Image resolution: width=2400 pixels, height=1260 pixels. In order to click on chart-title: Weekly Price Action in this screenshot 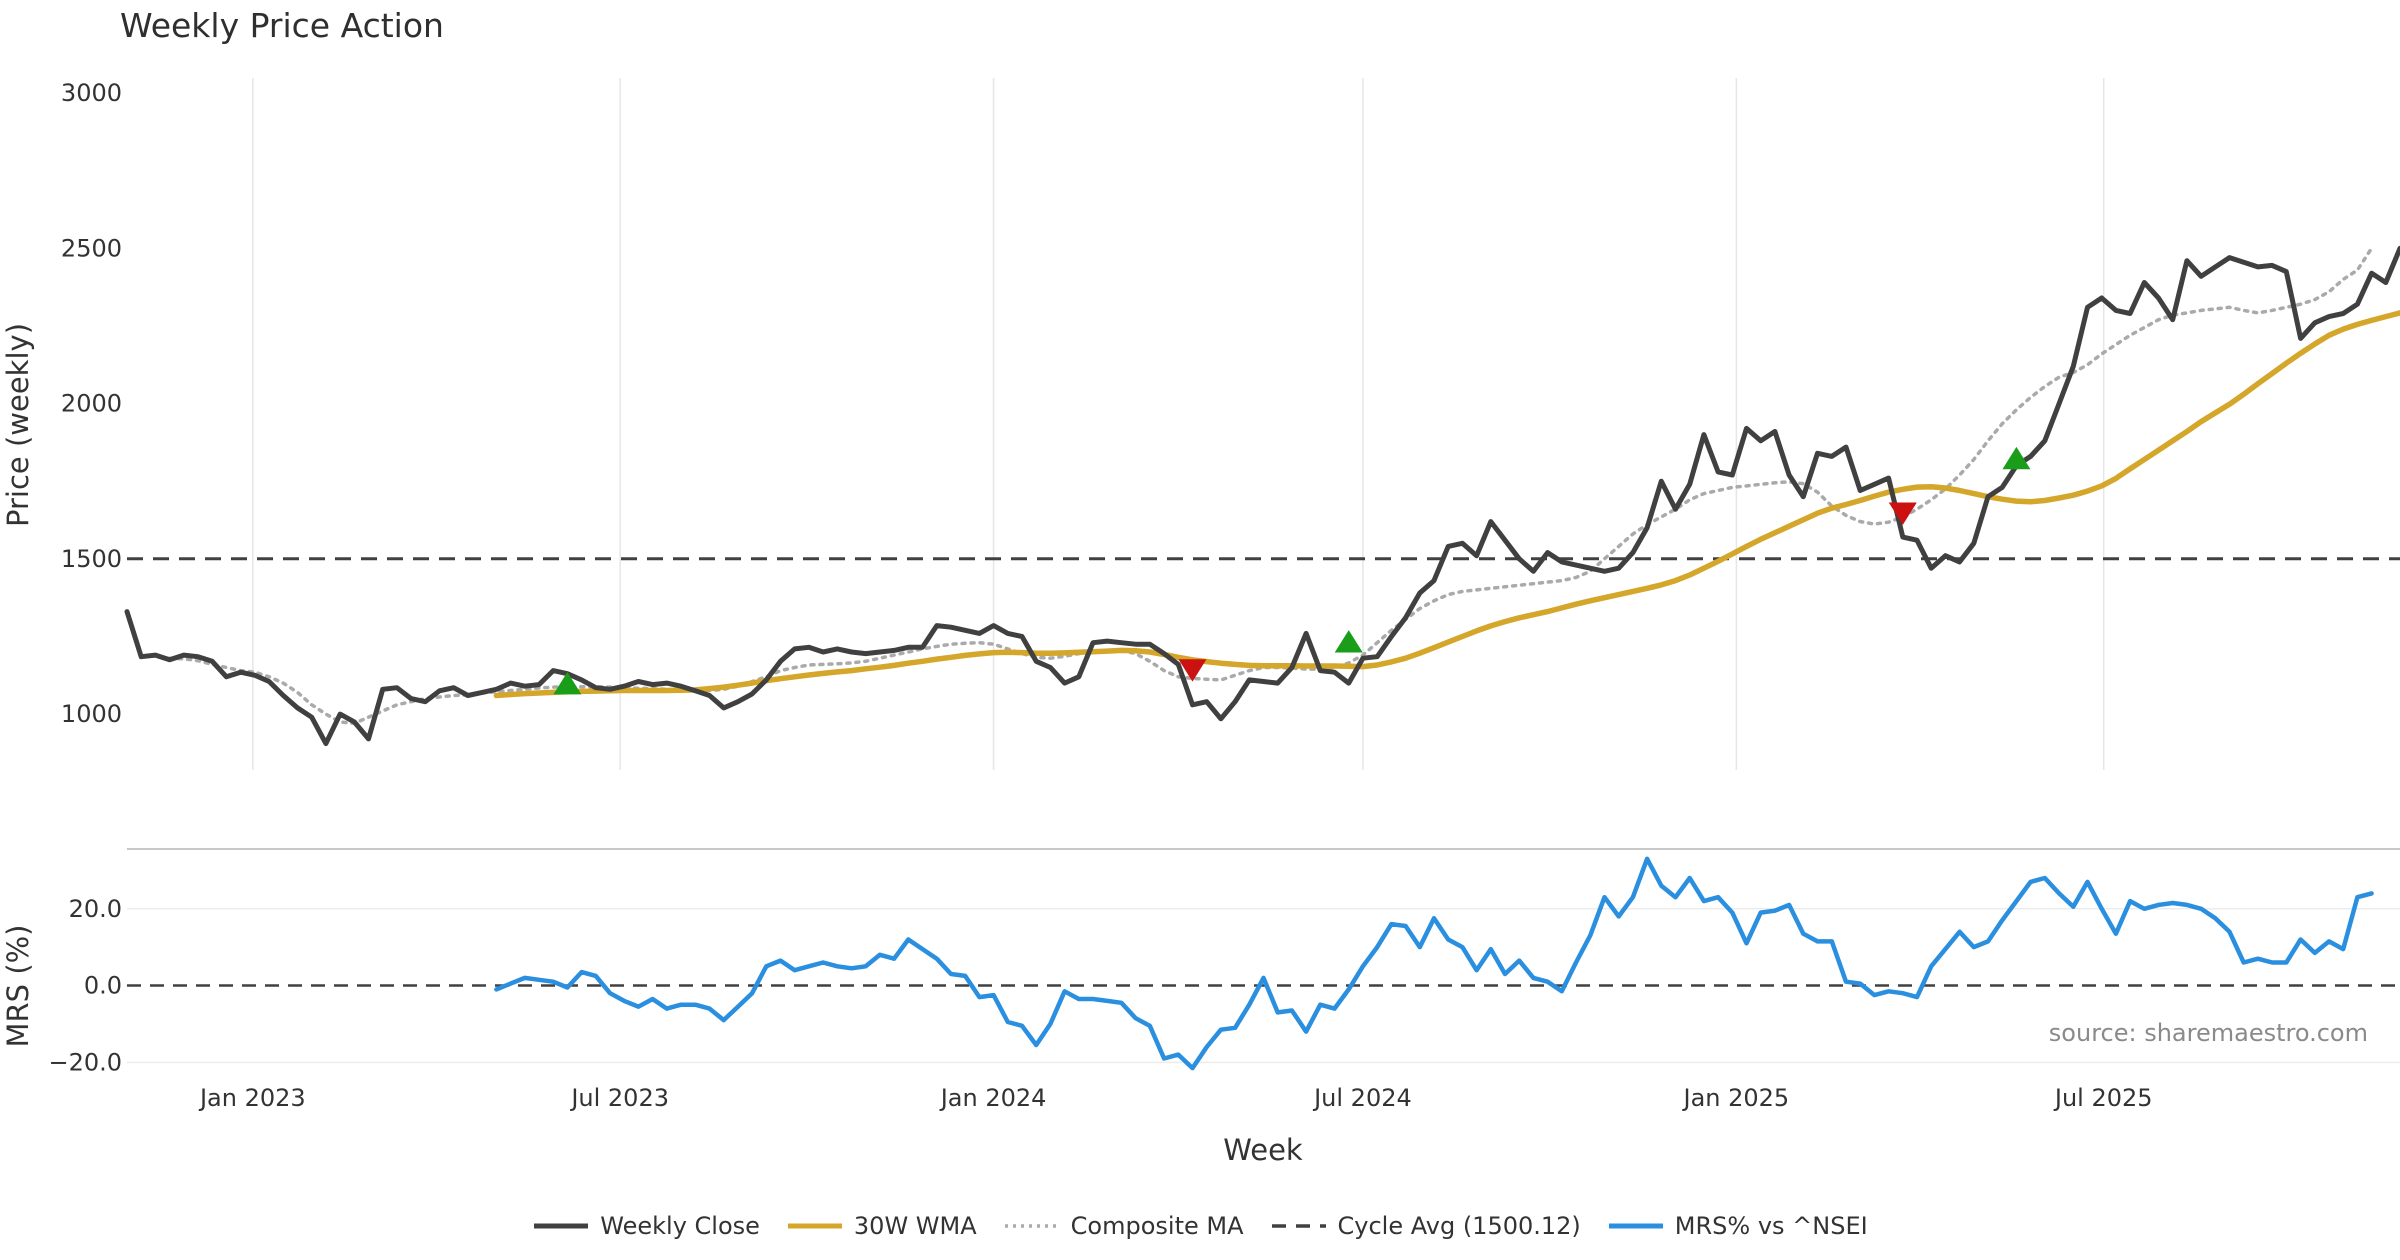, I will do `click(282, 25)`.